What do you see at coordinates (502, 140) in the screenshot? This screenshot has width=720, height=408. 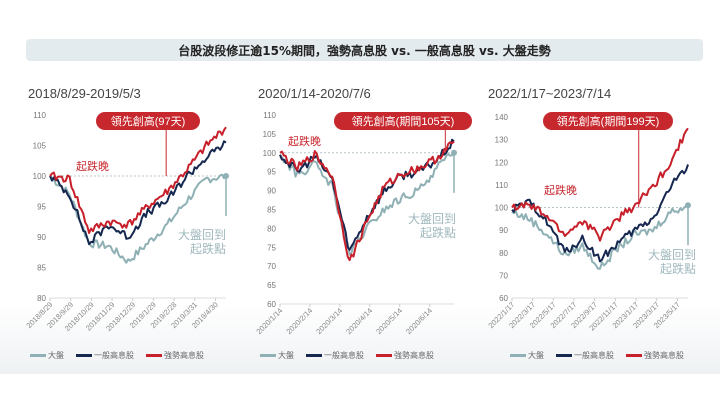 I see `svg-text: 130` at bounding box center [502, 140].